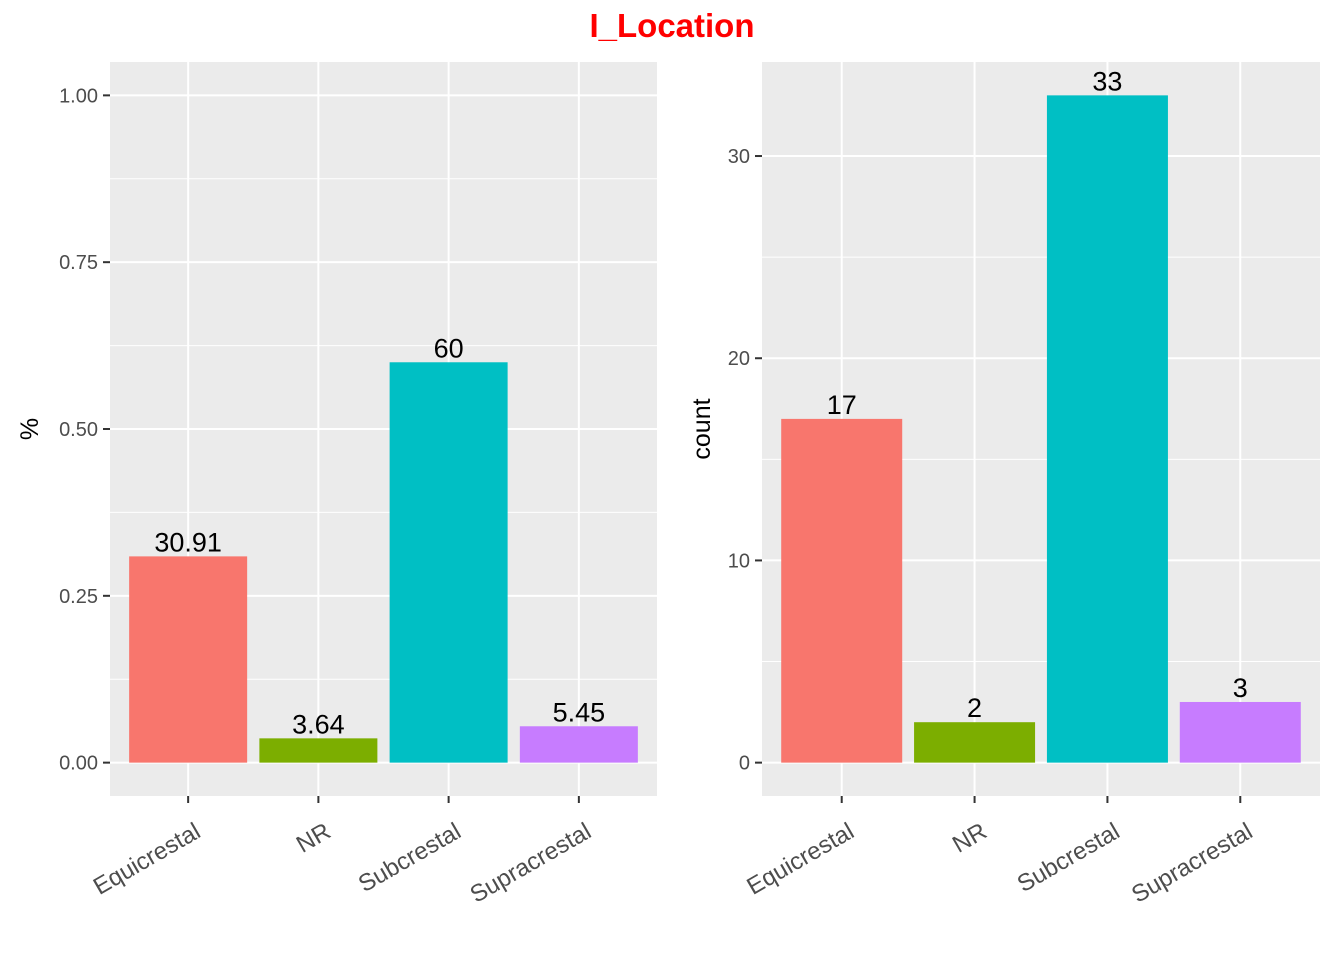  I want to click on panel-2-y-tick-label: 30, so click(739, 157).